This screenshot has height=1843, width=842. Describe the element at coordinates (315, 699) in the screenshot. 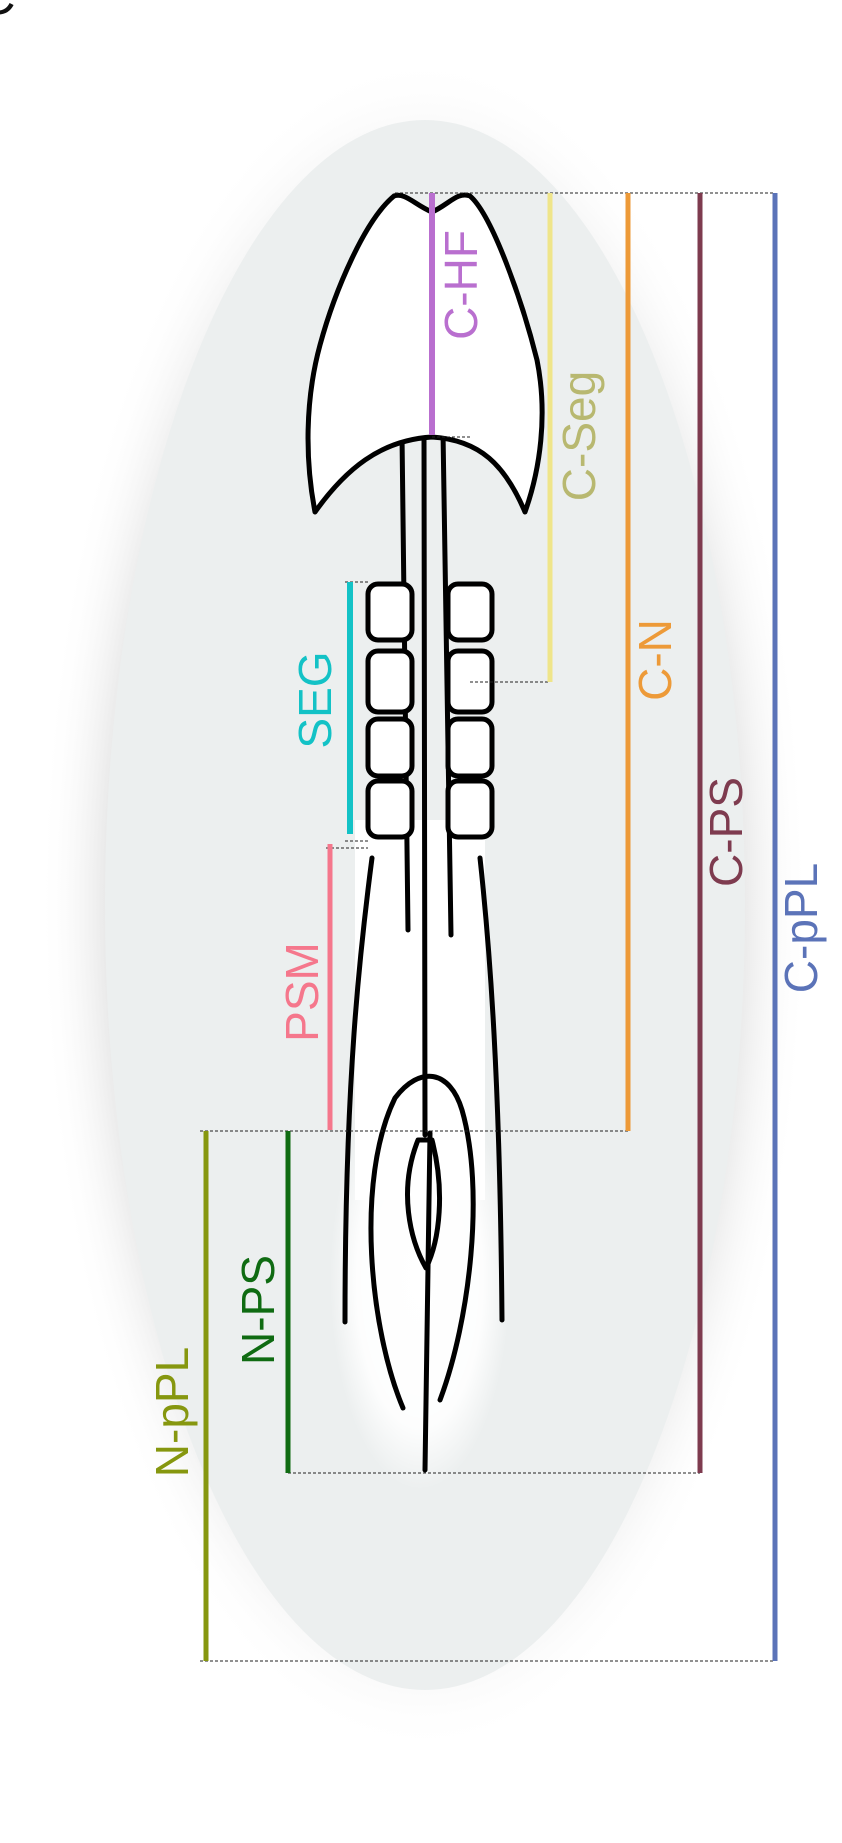

I see `seg-label: SEG` at that location.